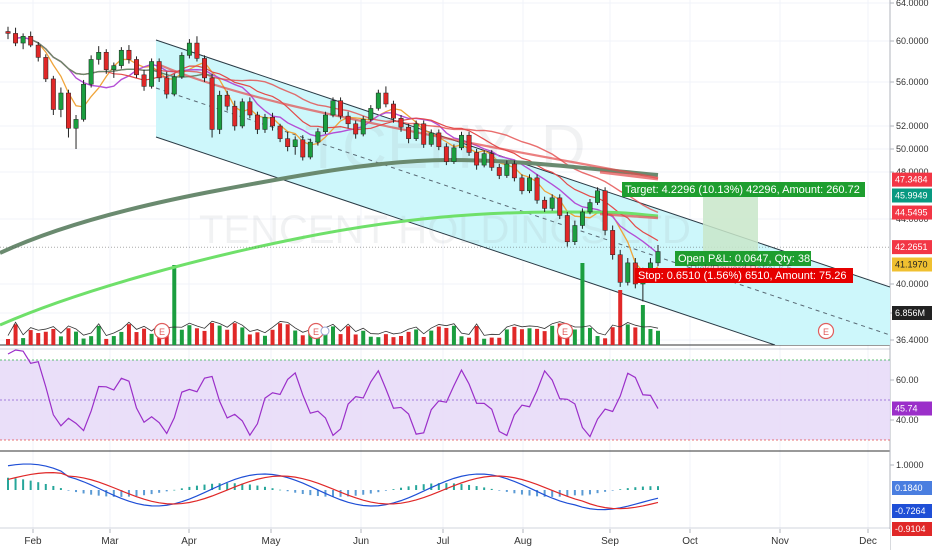  Describe the element at coordinates (912, 511) in the screenshot. I see `macd-badge` at that location.